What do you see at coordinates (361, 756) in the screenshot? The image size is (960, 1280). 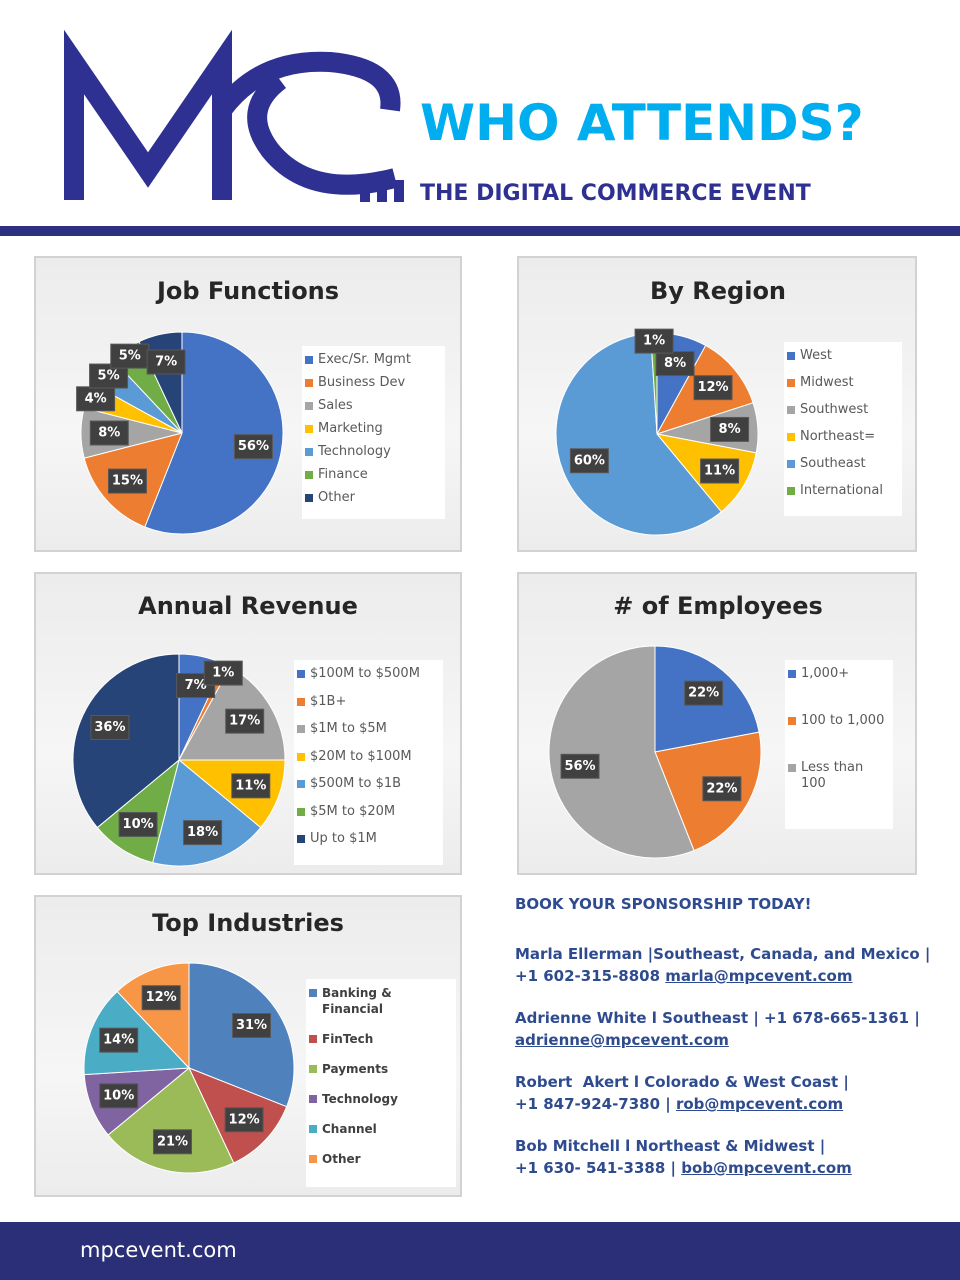 I see `legend-label: $20M to $100M` at bounding box center [361, 756].